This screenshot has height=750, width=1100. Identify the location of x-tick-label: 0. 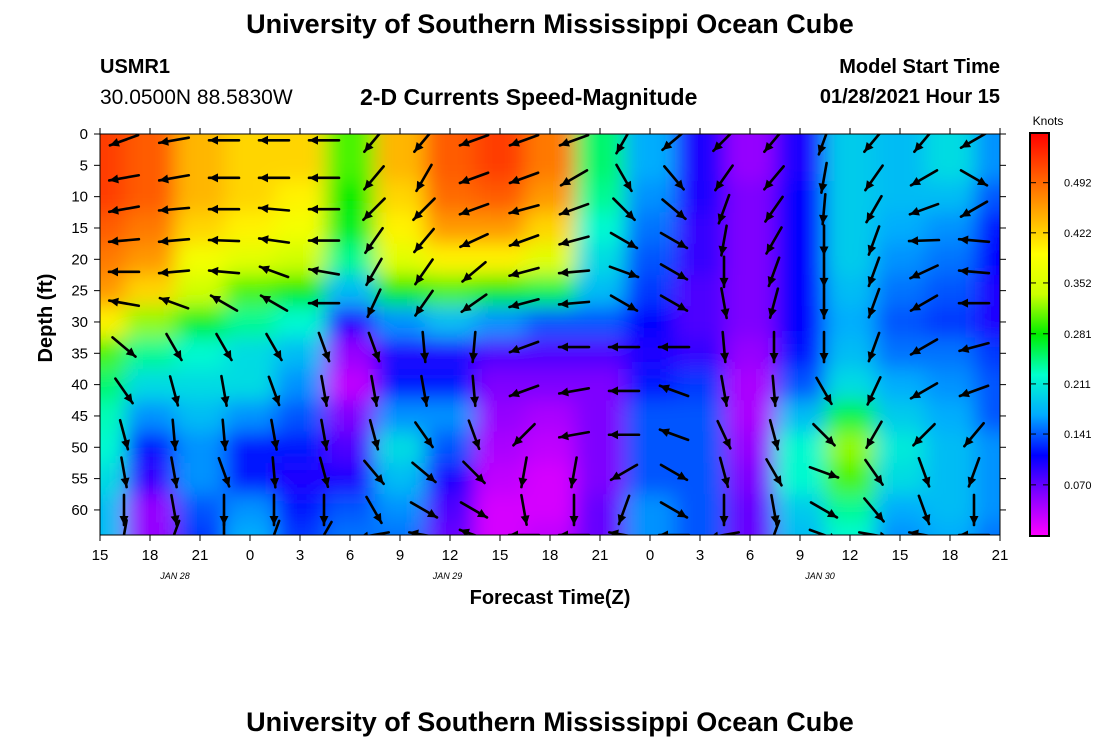
(650, 555).